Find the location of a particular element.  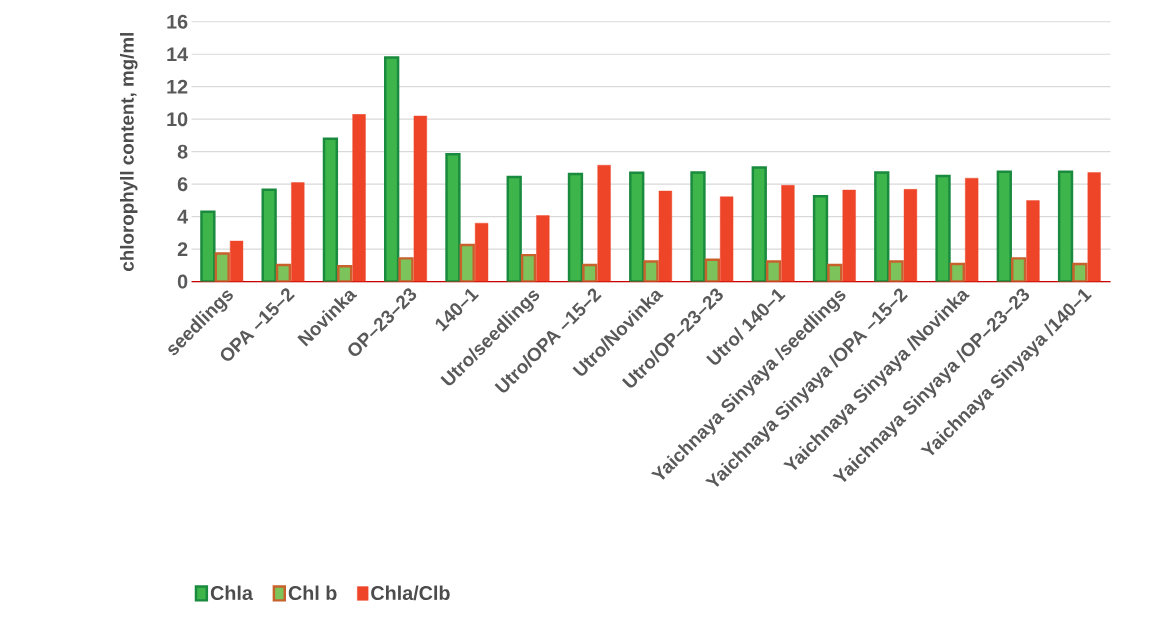

y-tick-label: 16 is located at coordinates (177, 21).